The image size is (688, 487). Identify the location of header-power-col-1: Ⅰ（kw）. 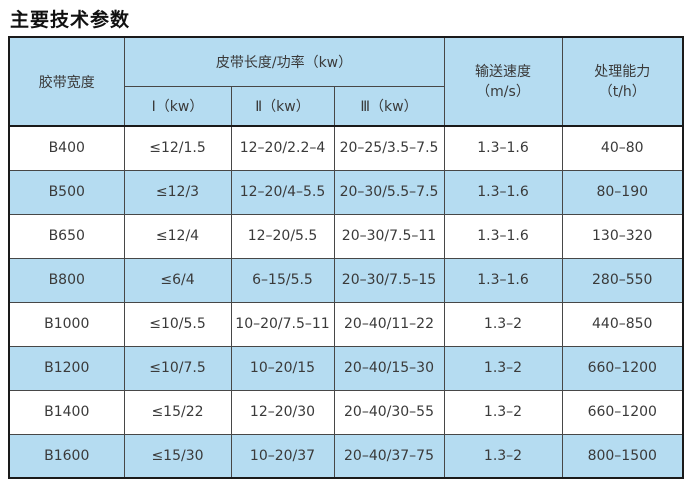
(177, 106).